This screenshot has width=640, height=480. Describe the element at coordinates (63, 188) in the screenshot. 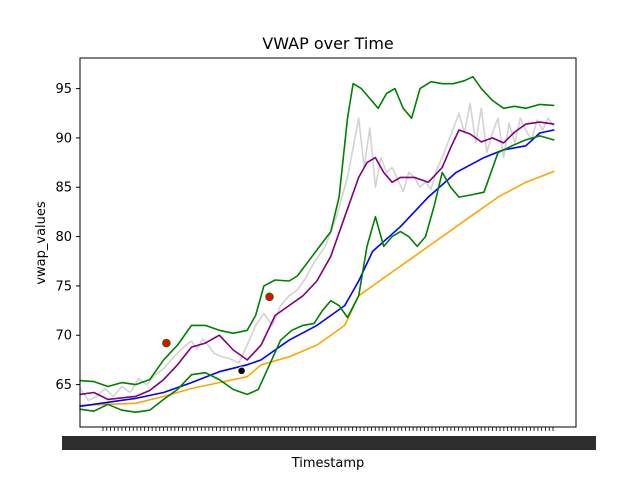

I see `y-tick-label-85: 85` at that location.